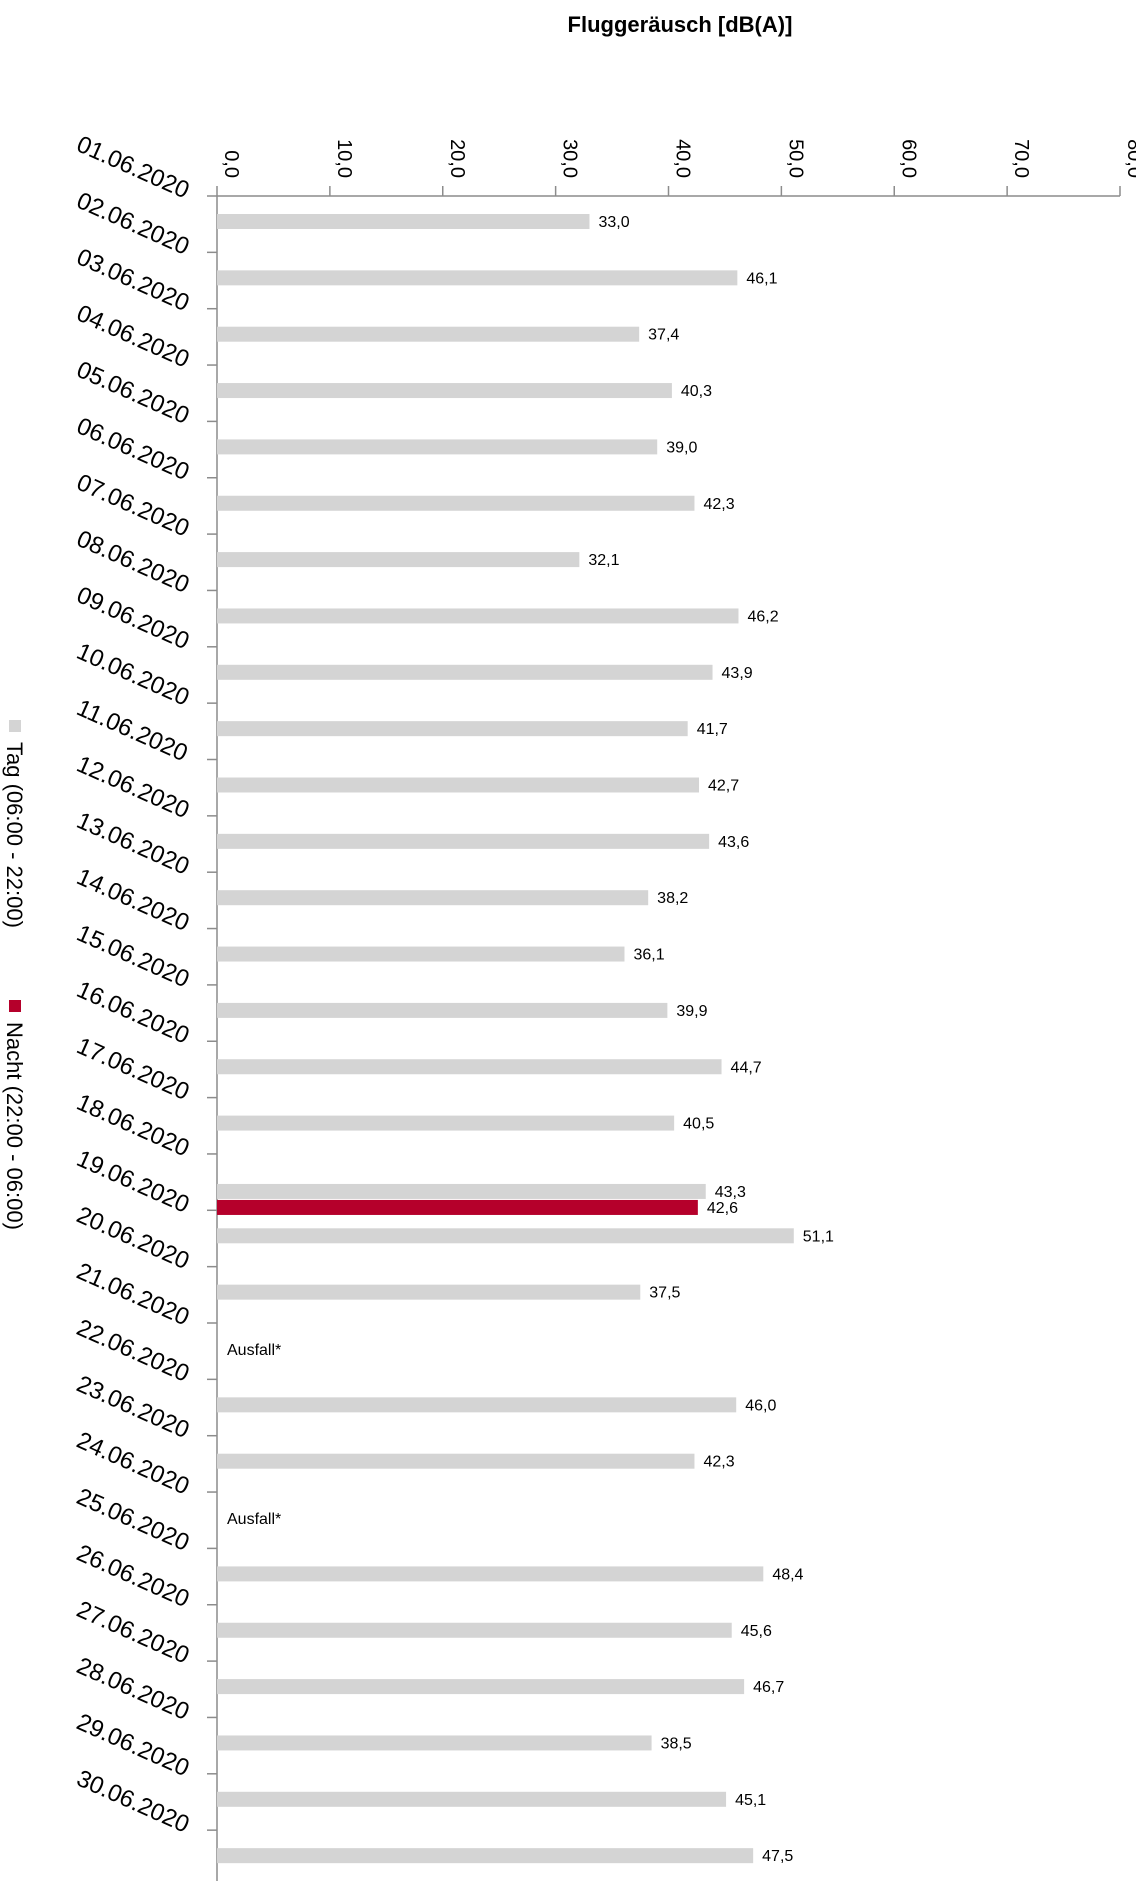  Describe the element at coordinates (457, 158) in the screenshot. I see `x-tick-label: 20,0` at that location.